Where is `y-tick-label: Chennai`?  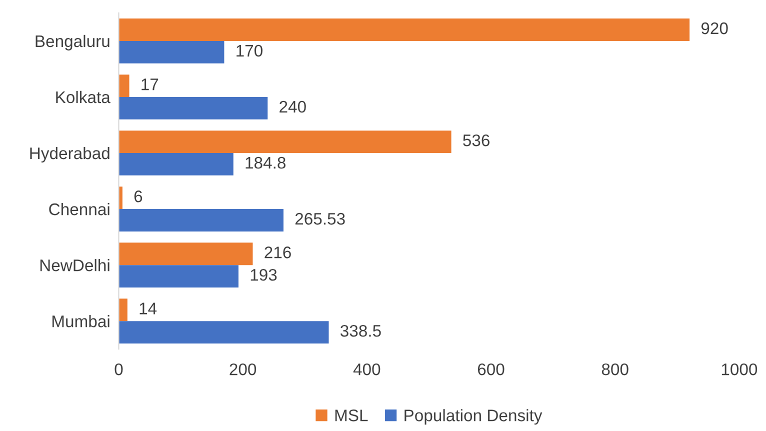 y-tick-label: Chennai is located at coordinates (79, 209).